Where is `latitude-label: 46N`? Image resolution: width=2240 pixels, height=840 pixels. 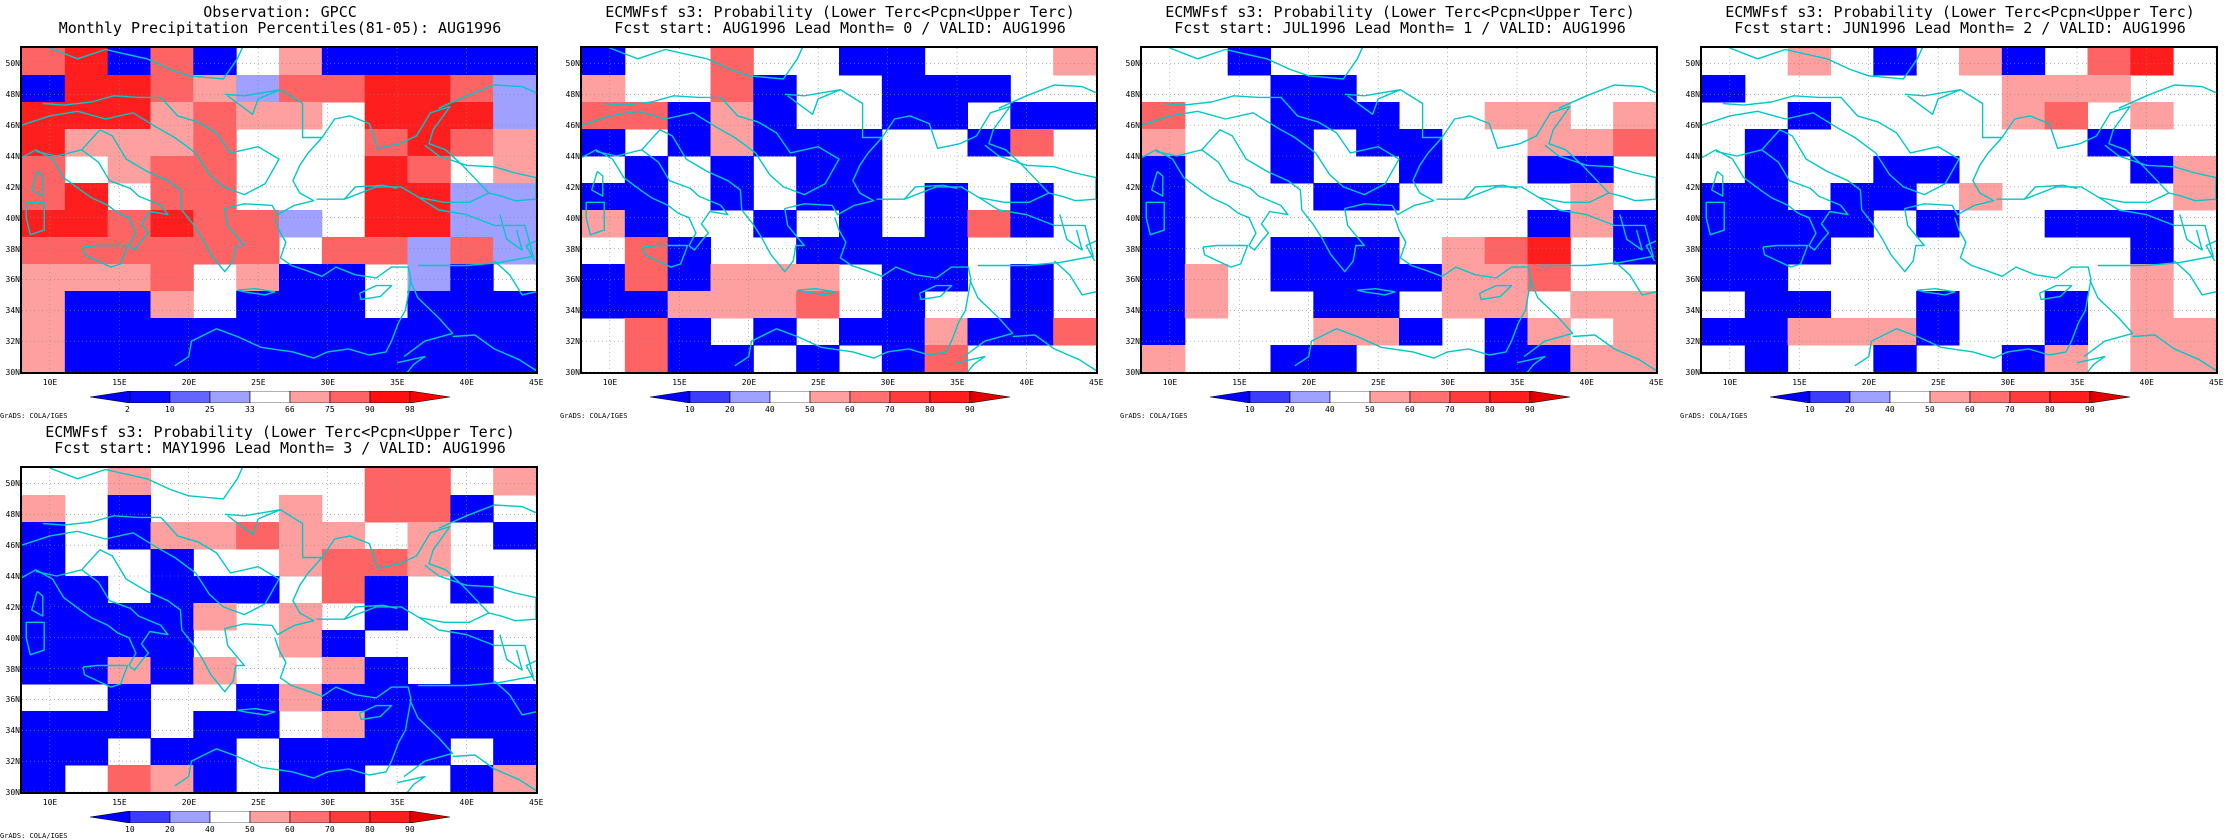 latitude-label: 46N is located at coordinates (572, 126).